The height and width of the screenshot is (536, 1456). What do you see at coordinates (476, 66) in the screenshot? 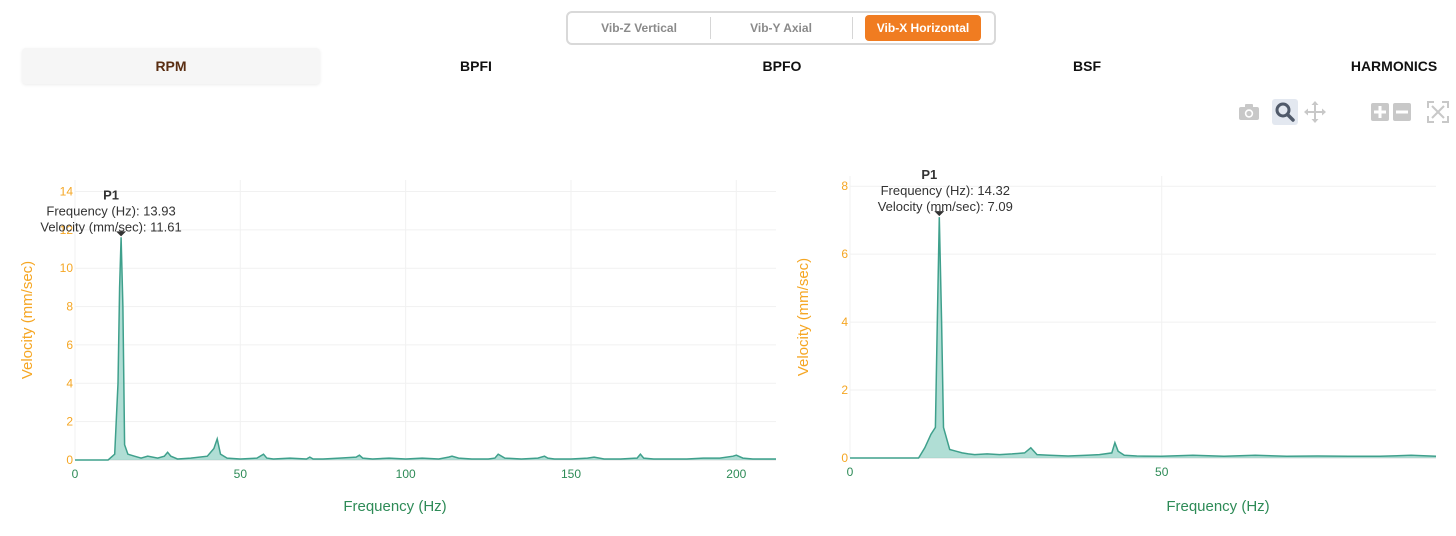
I see `tab-bpfi: BPFI` at bounding box center [476, 66].